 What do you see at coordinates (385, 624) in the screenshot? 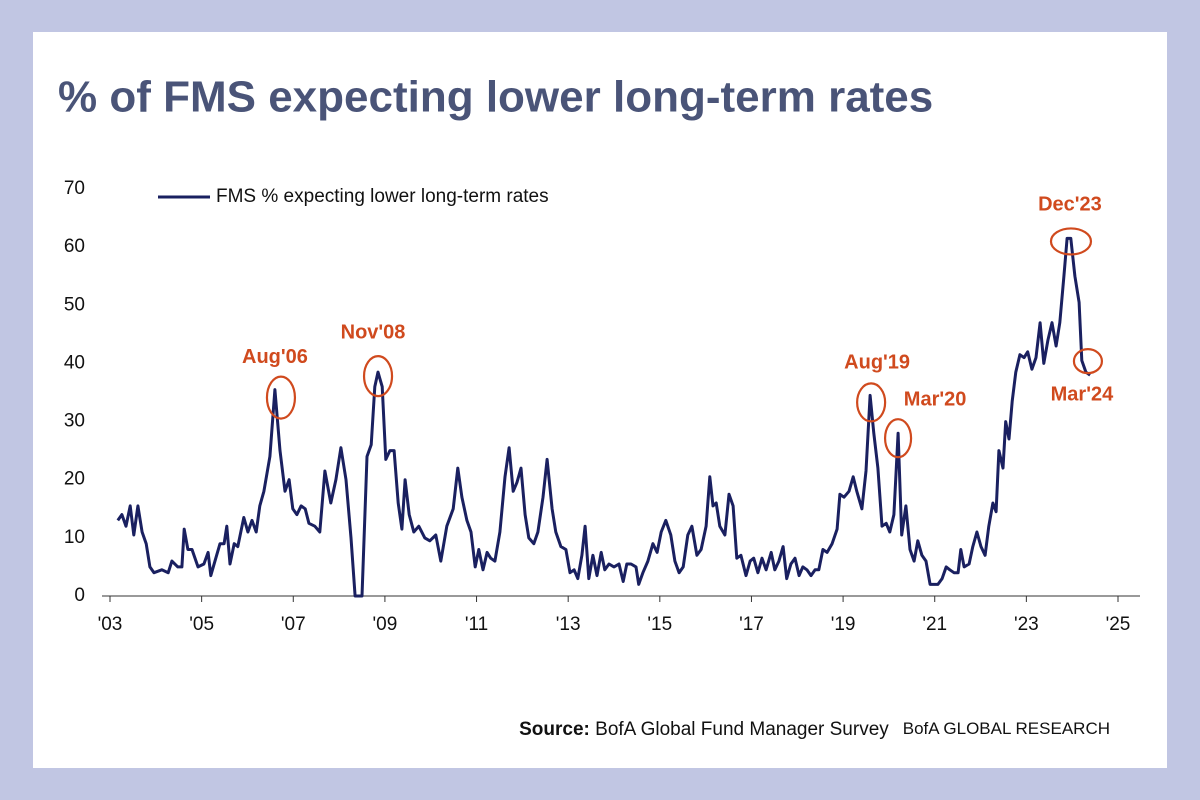
I see `x-tick-label: '09` at bounding box center [385, 624].